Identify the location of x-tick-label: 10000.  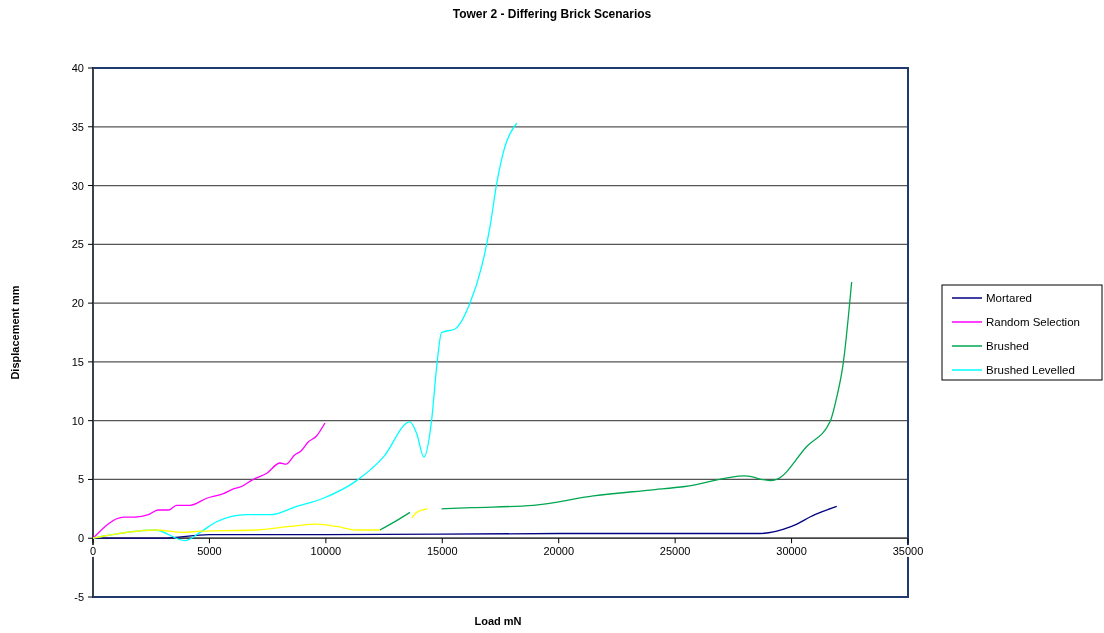
(326, 551).